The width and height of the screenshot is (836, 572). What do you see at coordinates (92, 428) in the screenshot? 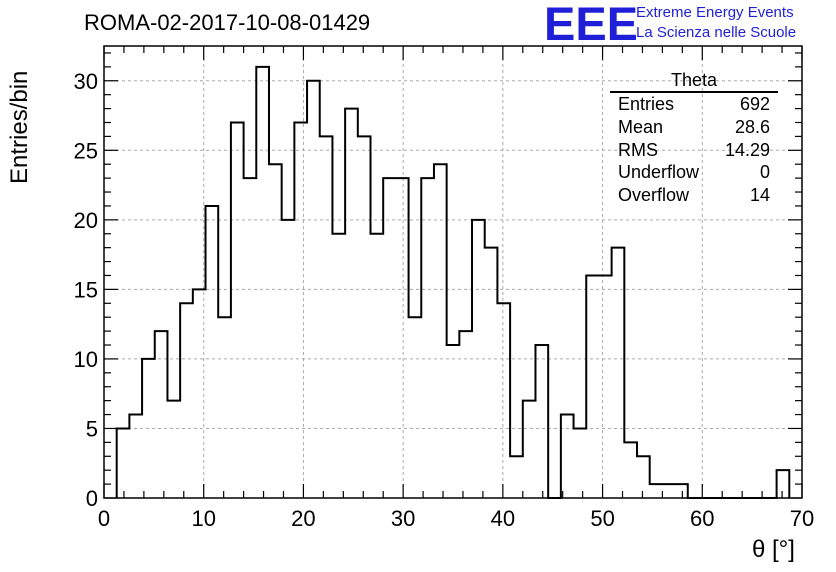
I see `y-tick-label: 5` at bounding box center [92, 428].